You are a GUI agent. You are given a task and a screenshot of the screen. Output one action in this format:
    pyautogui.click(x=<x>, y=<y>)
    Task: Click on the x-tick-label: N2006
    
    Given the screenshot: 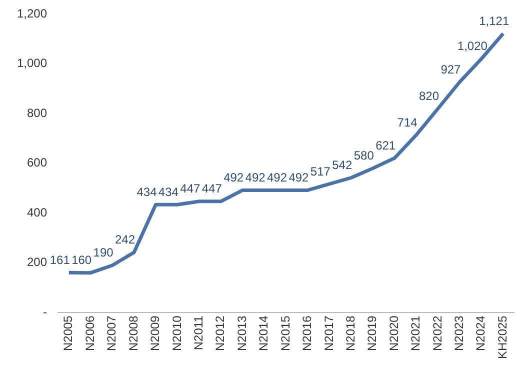 What is the action you would take?
    pyautogui.click(x=89, y=333)
    